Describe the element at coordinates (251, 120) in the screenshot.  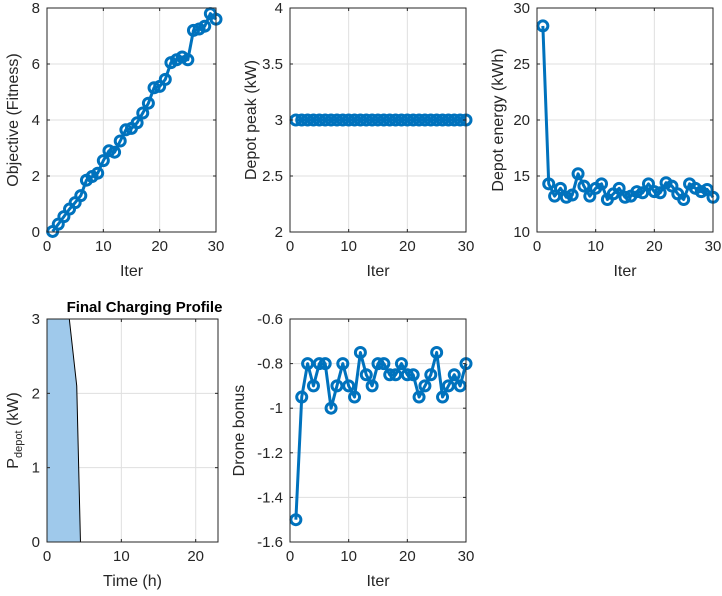
I see `y-axis-label: Depot peak (kW)` at that location.